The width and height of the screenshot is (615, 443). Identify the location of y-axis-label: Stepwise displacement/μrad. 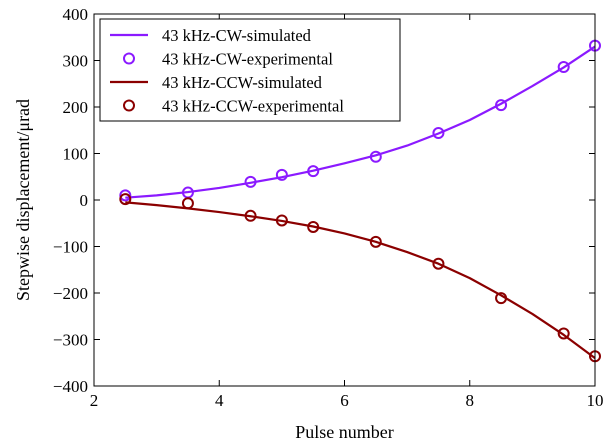
(23, 200).